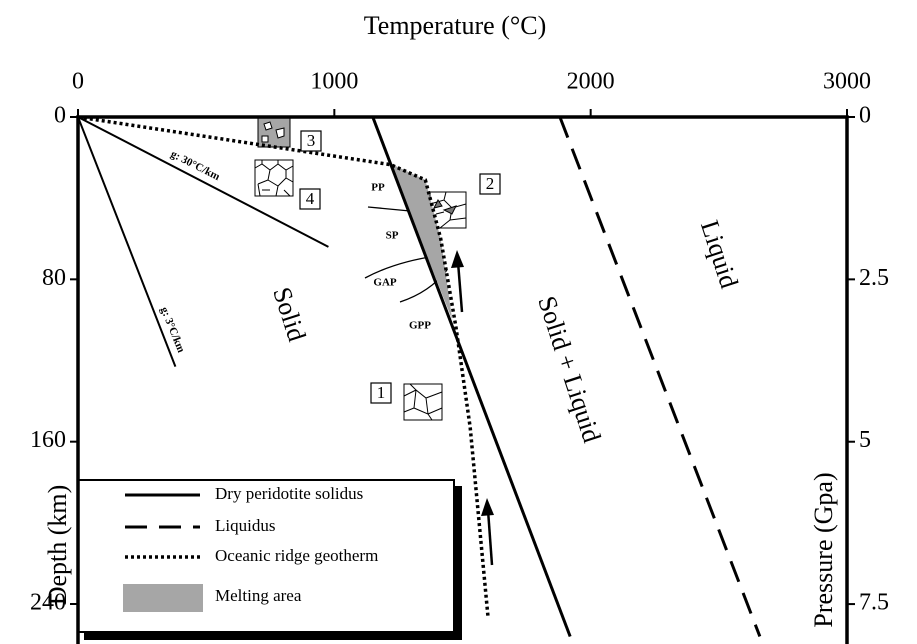  Describe the element at coordinates (874, 278) in the screenshot. I see `y2-tick-label: 2.5` at that location.